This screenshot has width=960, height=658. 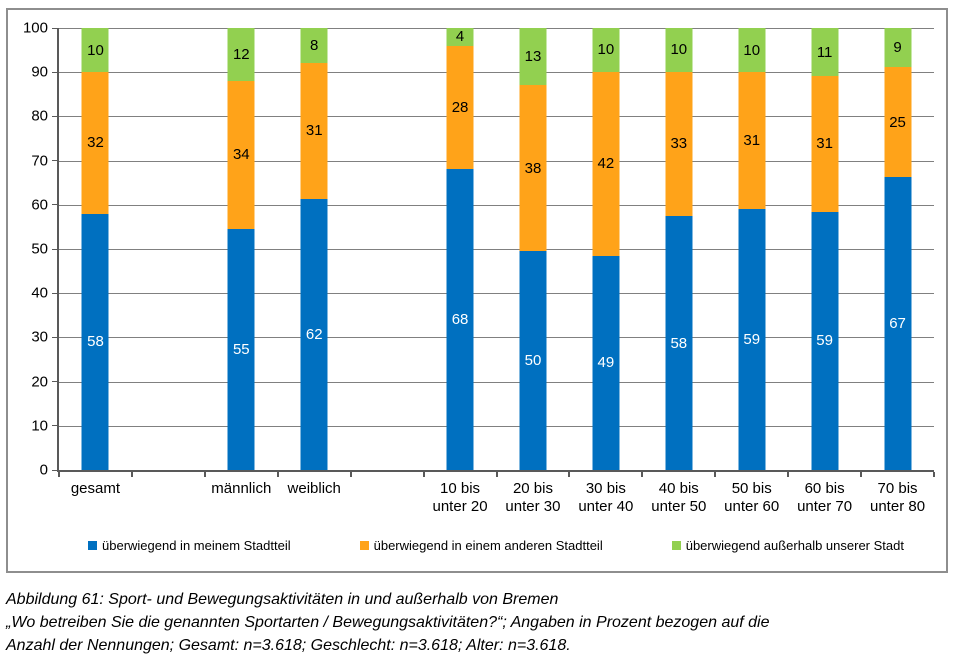 I want to click on stacked-bar: 9 25 67, so click(x=898, y=249).